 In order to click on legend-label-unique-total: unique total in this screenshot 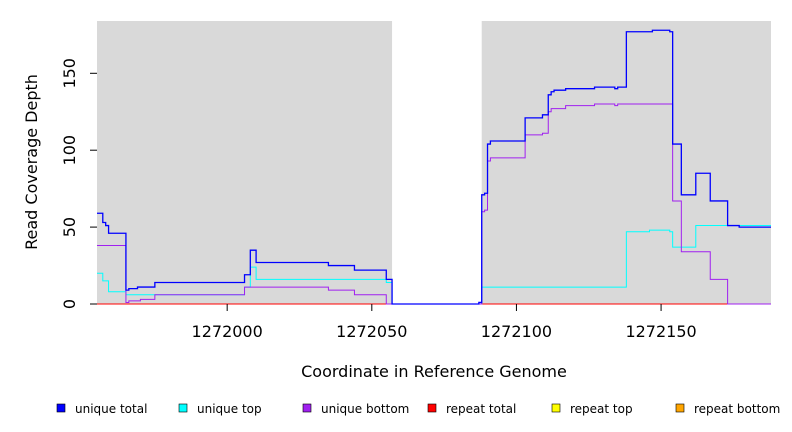, I will do `click(111, 409)`.